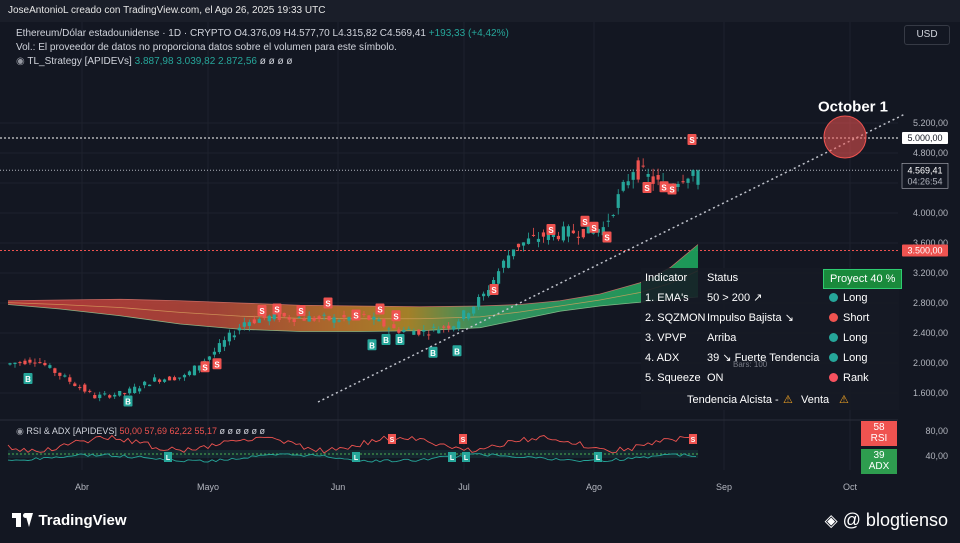  Describe the element at coordinates (208, 487) in the screenshot. I see `time-tick-label: Mayo` at that location.